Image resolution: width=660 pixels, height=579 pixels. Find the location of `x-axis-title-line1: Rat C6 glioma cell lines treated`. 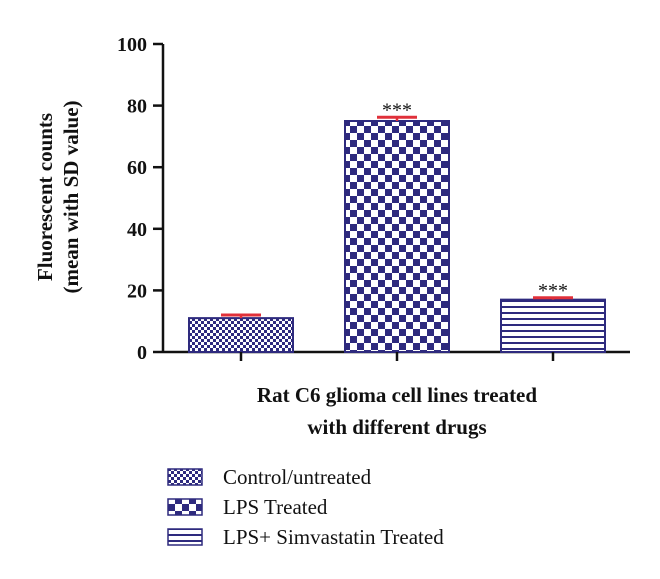

x-axis-title-line1: Rat C6 glioma cell lines treated is located at coordinates (397, 395).